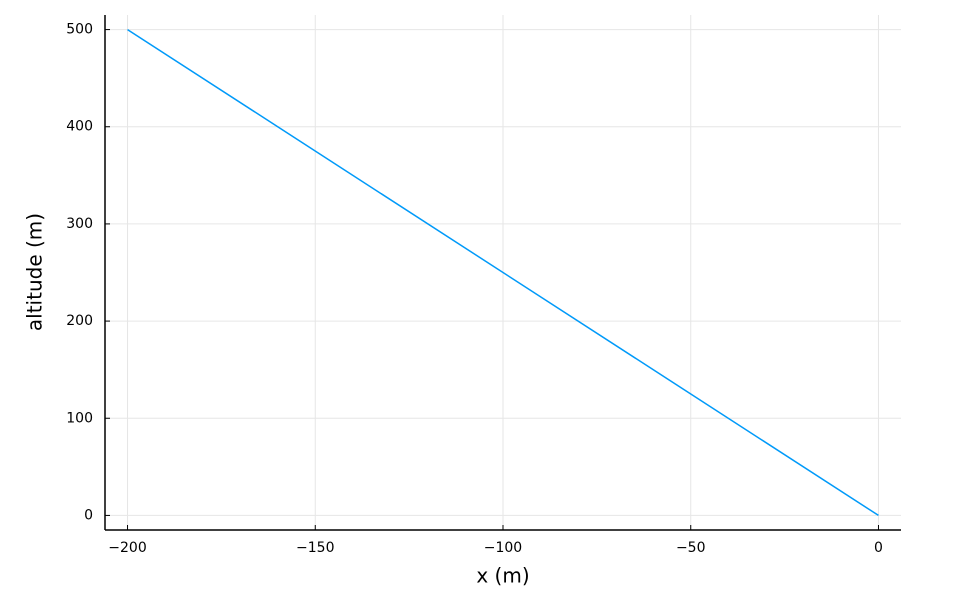 Image resolution: width=964 pixels, height=603 pixels. What do you see at coordinates (878, 548) in the screenshot?
I see `x-tick-label: 0` at bounding box center [878, 548].